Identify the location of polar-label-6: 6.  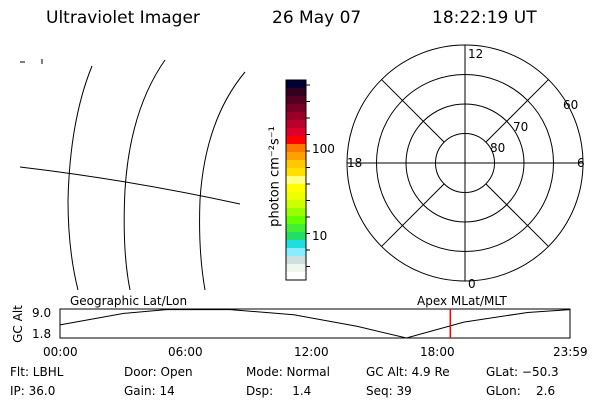
(581, 163).